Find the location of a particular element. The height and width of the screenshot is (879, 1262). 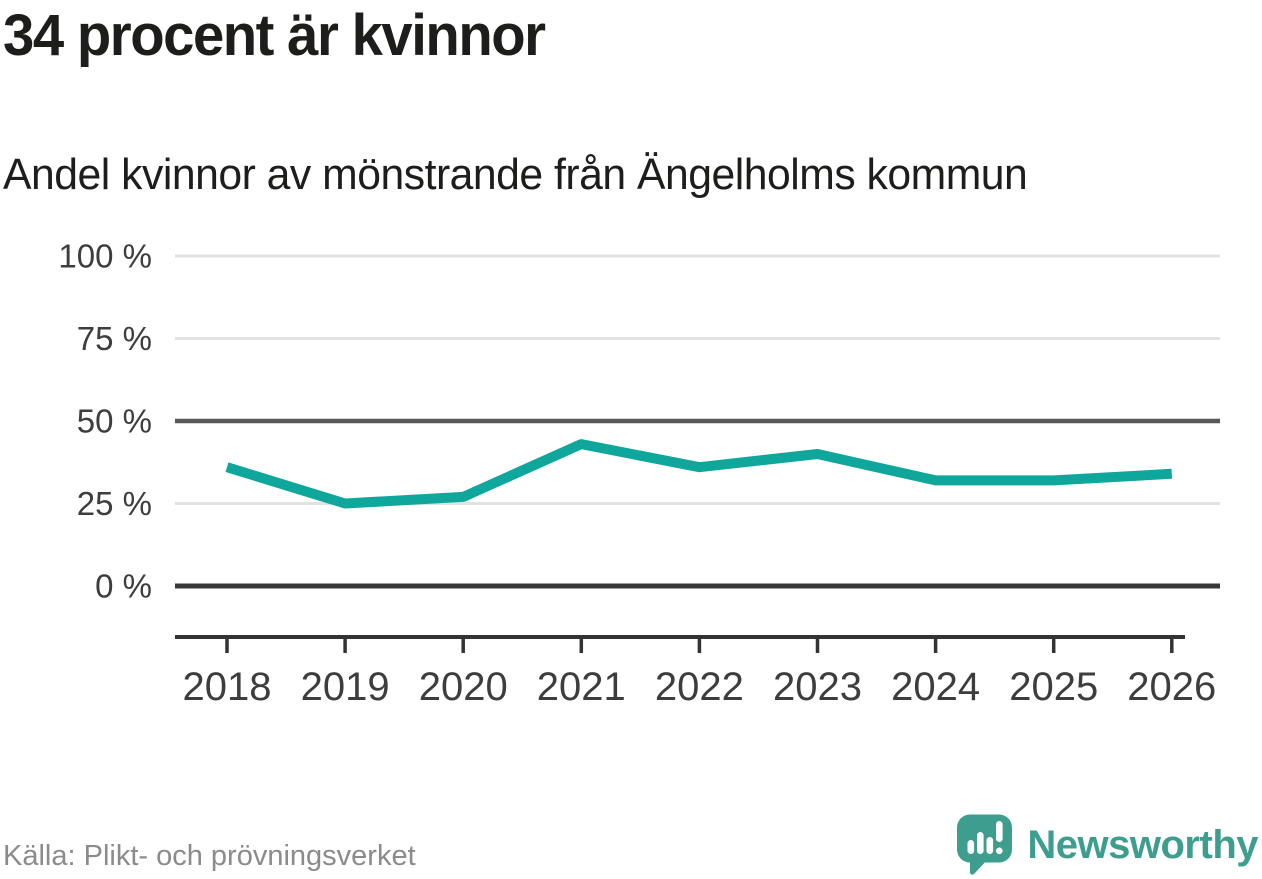

newsworthy-logo-text: Newsworthy is located at coordinates (1142, 845).